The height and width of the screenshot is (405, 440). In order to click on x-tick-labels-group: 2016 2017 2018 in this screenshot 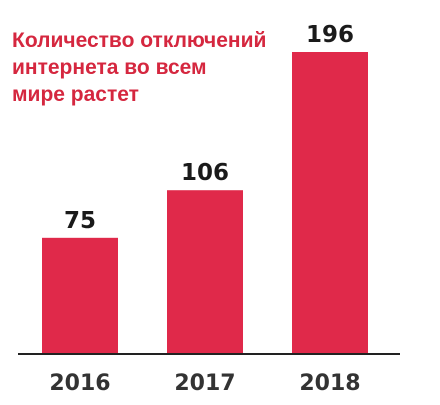, I will do `click(204, 383)`.